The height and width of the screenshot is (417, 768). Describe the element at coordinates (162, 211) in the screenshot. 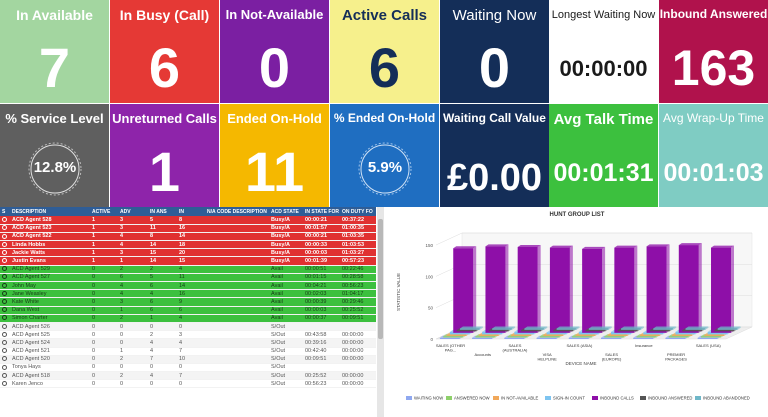

I see `column-header: IN ANS` at that location.